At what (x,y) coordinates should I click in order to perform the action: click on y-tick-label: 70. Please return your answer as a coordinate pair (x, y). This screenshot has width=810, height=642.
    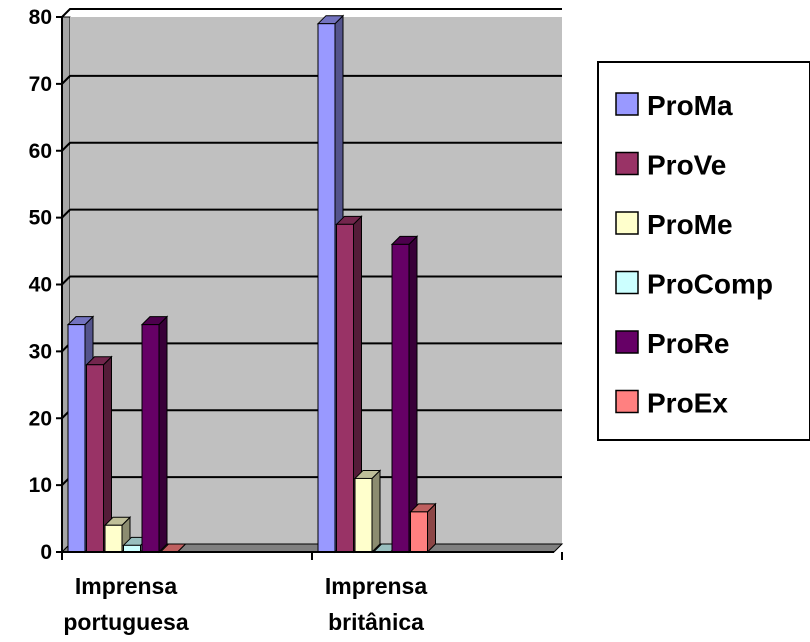
    Looking at the image, I should click on (40, 84).